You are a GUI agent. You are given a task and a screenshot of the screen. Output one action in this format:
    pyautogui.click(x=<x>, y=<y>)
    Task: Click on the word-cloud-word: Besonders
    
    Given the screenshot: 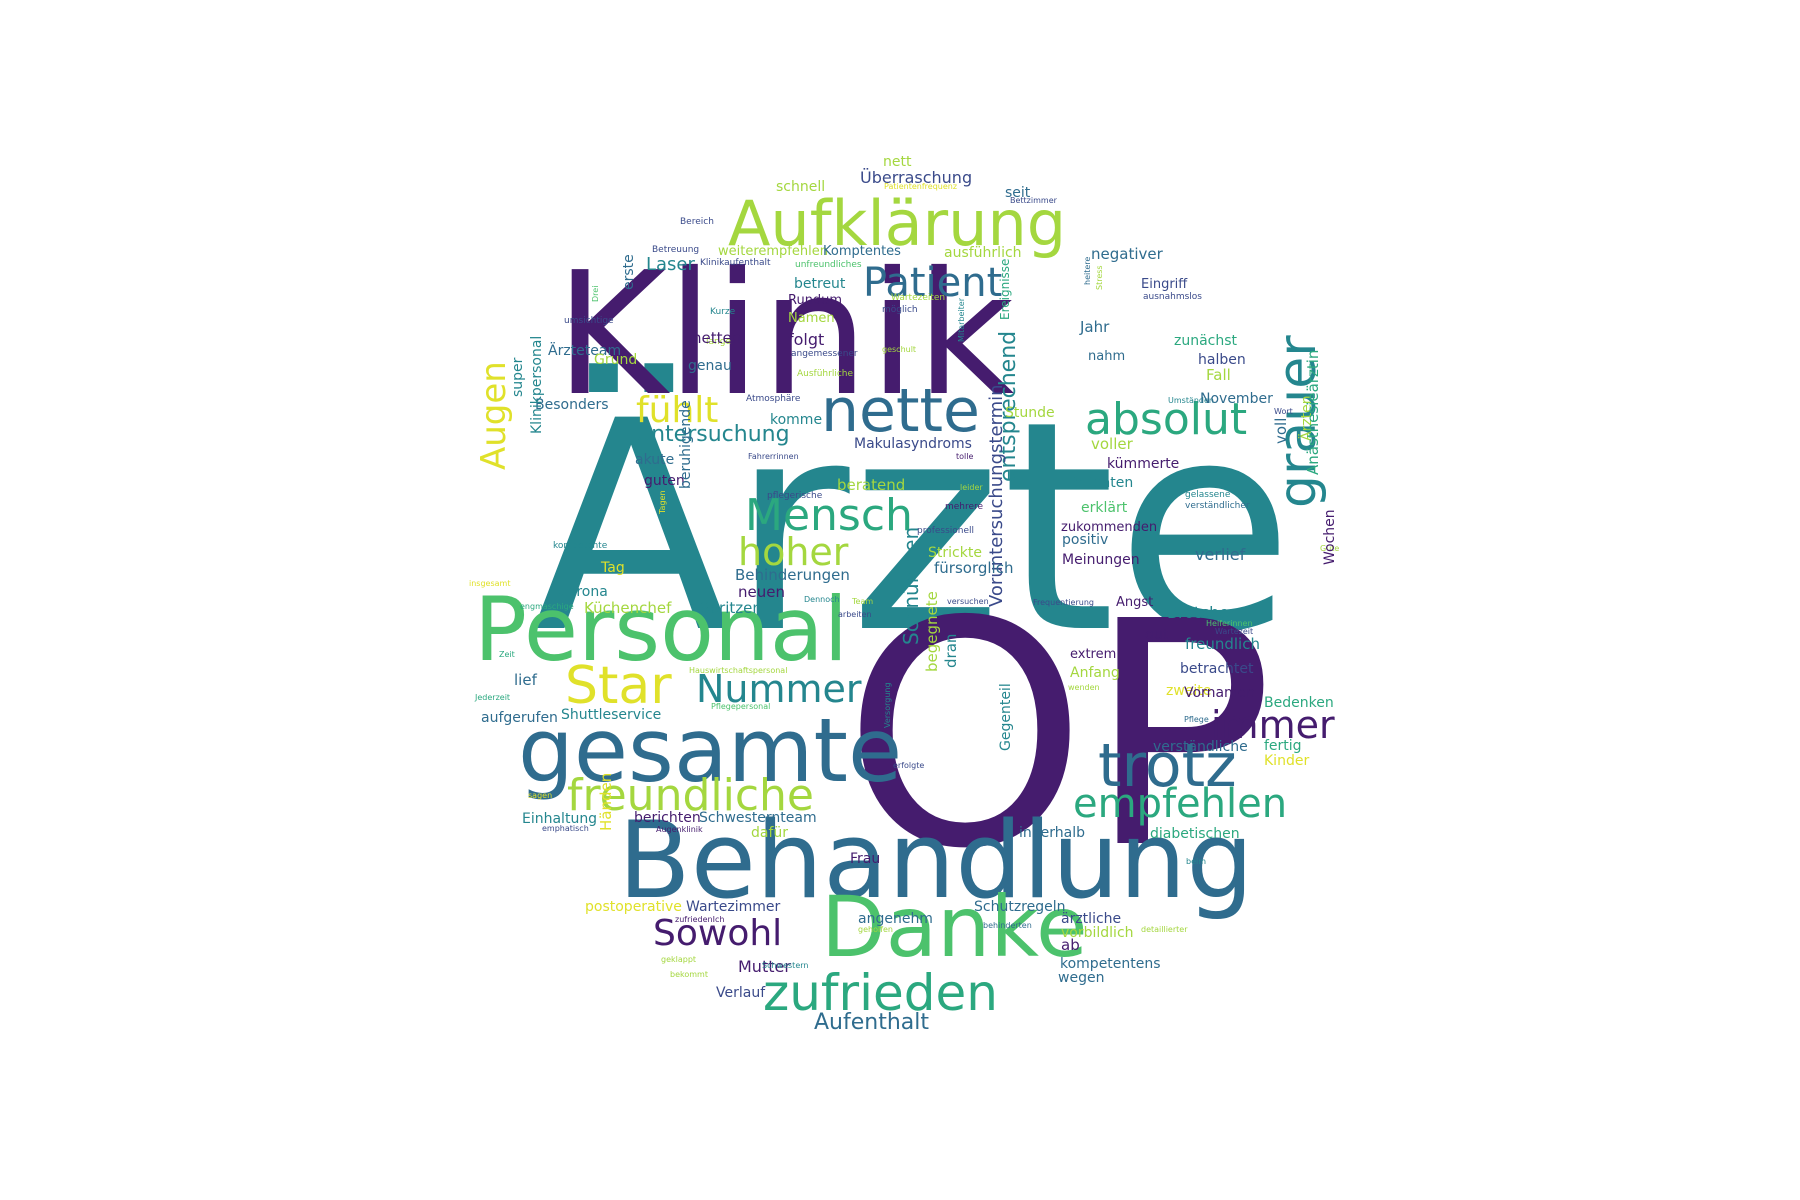 What is the action you would take?
    pyautogui.click(x=572, y=405)
    